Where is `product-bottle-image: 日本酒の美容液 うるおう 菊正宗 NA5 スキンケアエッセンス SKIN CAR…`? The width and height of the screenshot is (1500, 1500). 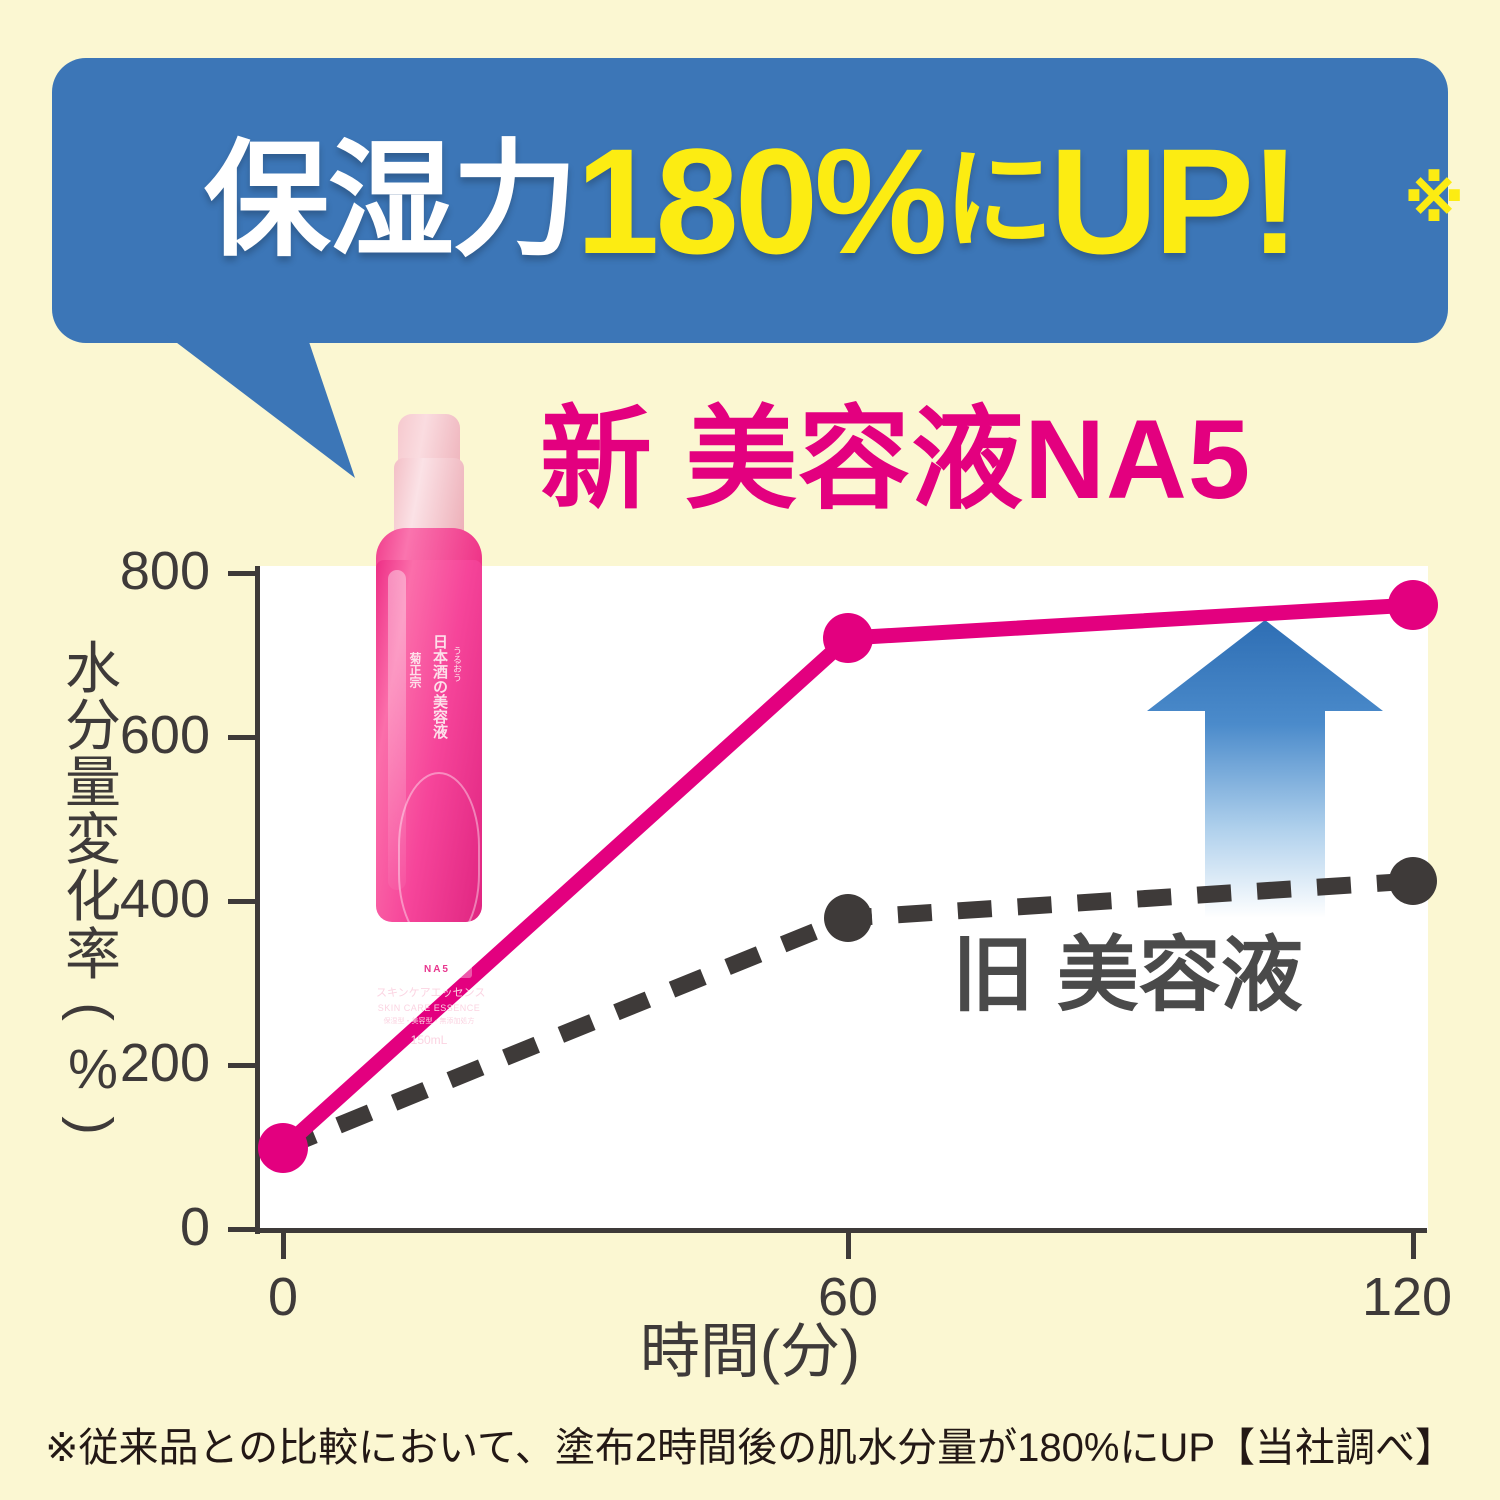
product-bottle-image: 日本酒の美容液 うるおう 菊正宗 NA5 スキンケアエッセンス SKIN CAR… is located at coordinates (428, 730).